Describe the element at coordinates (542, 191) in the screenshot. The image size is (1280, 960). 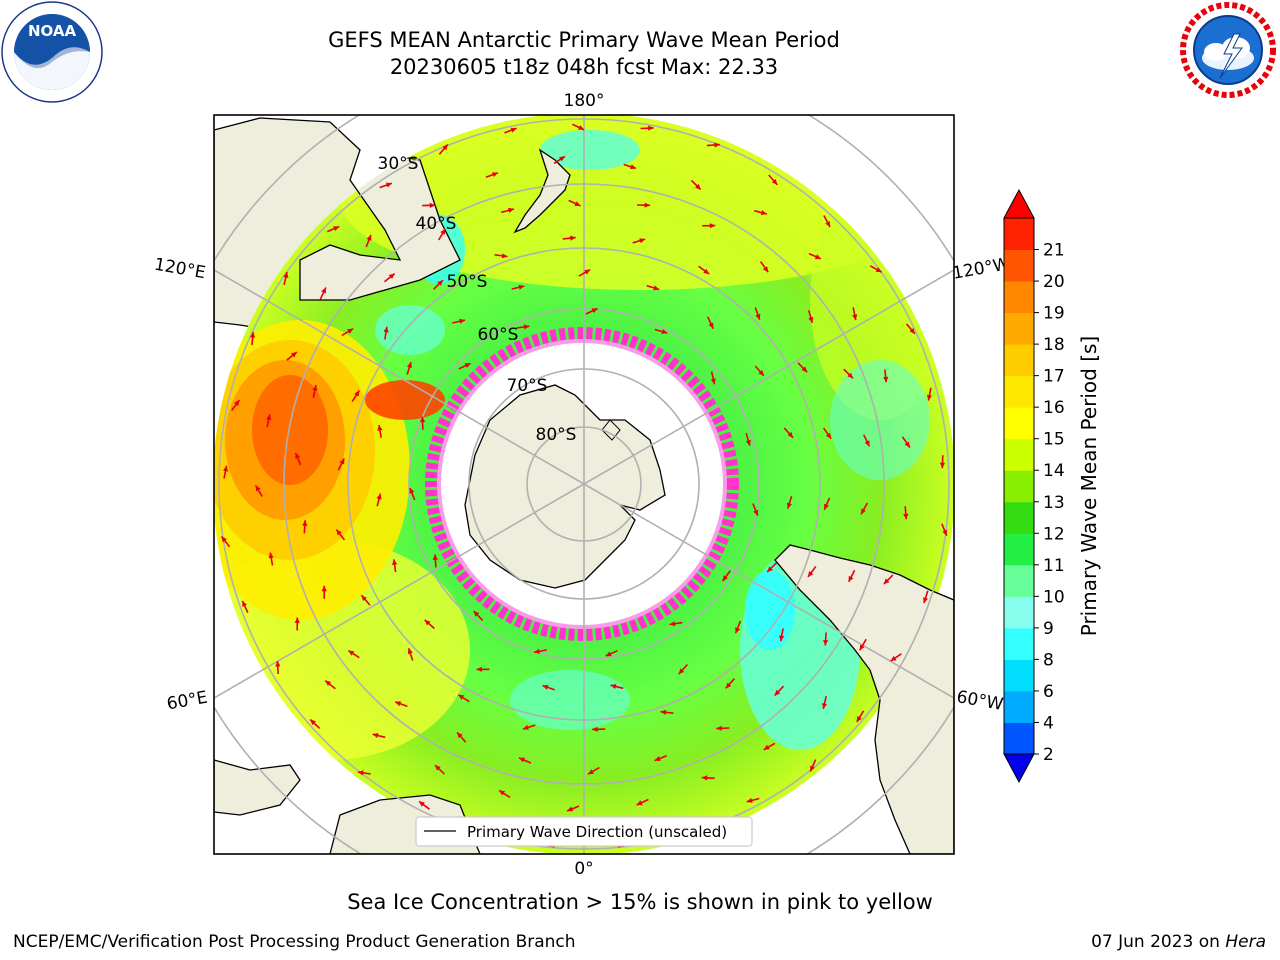
I see `new-zealand-land` at that location.